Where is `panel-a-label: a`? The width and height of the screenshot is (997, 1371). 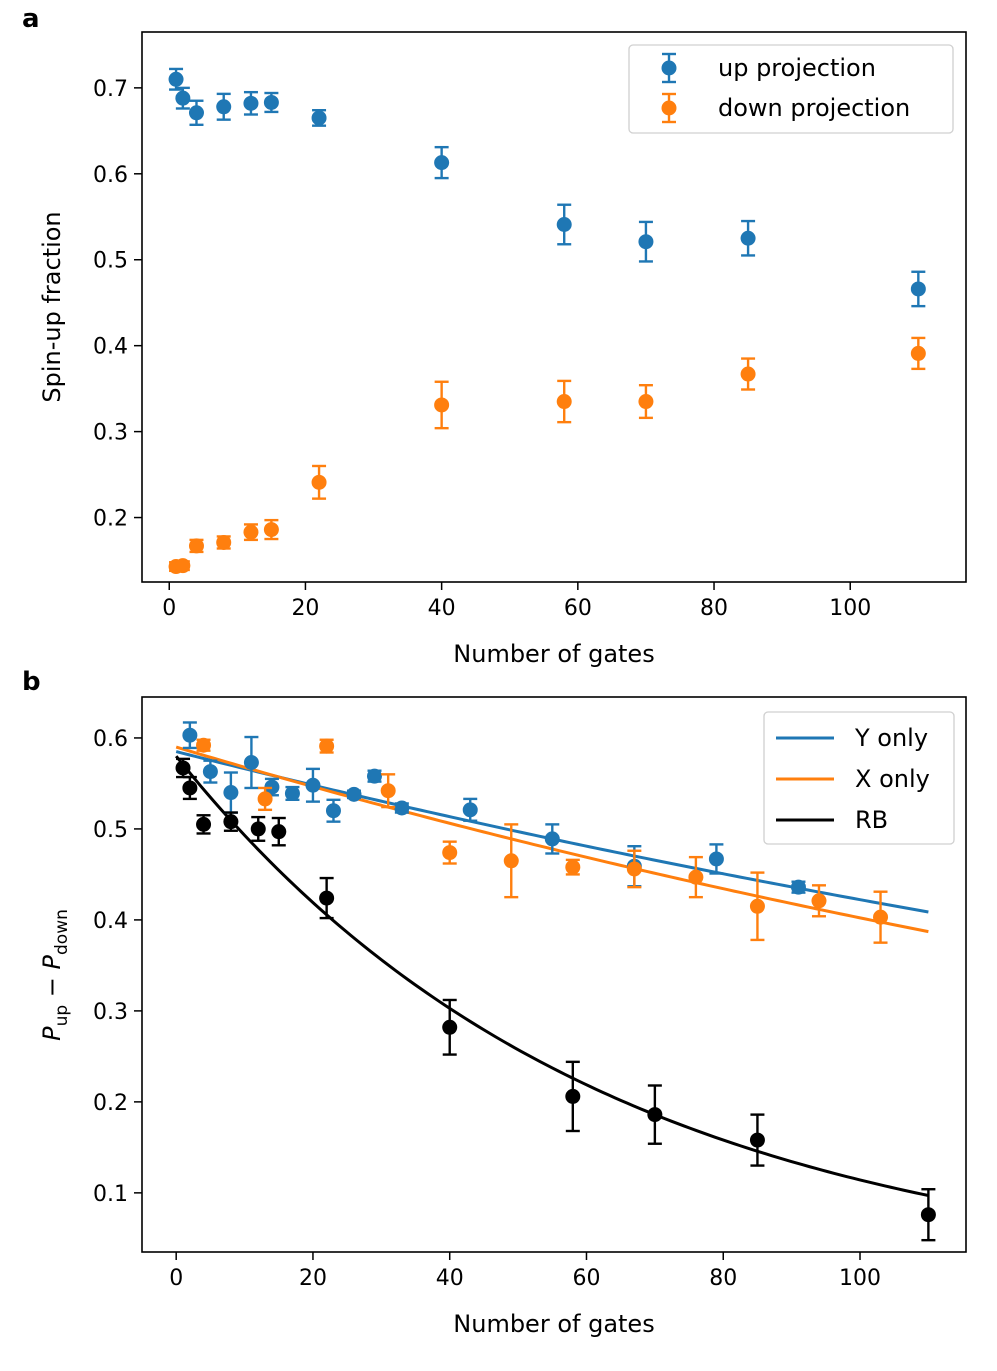
panel-a-label: a is located at coordinates (31, 19).